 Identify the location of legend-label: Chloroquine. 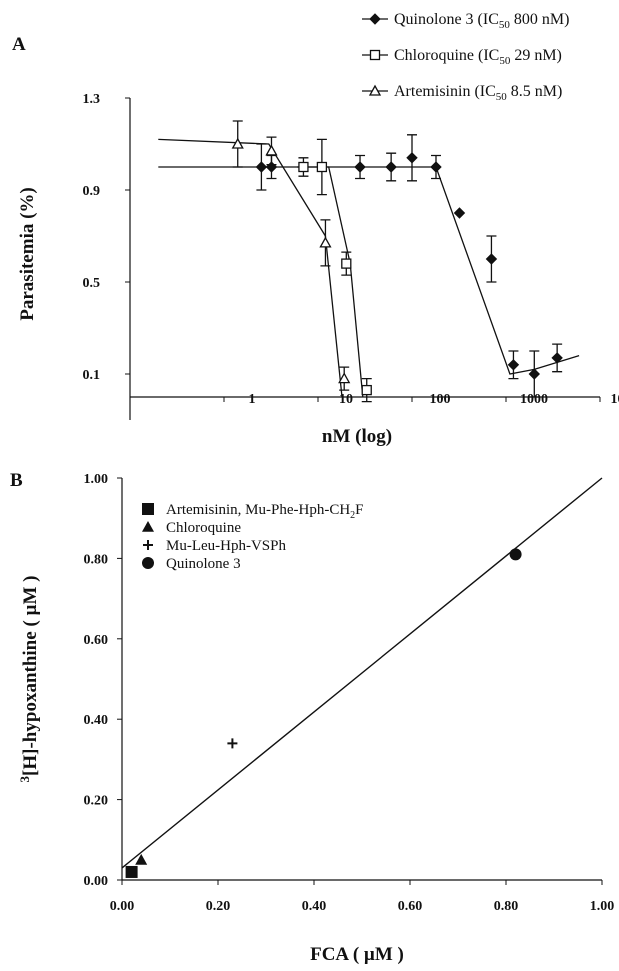
(203, 528).